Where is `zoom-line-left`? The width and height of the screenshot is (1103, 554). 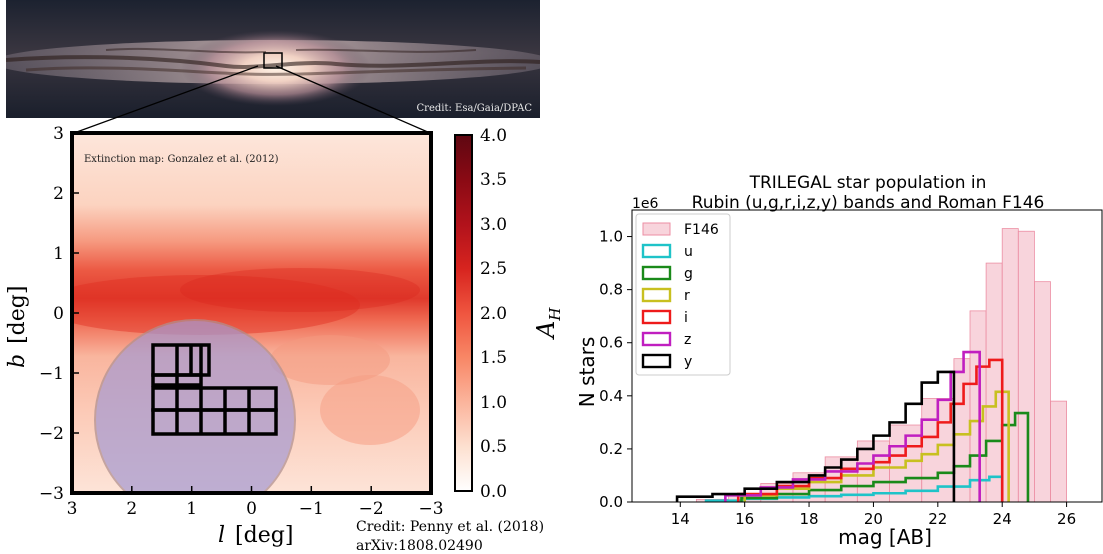
zoom-line-left is located at coordinates (166, 99).